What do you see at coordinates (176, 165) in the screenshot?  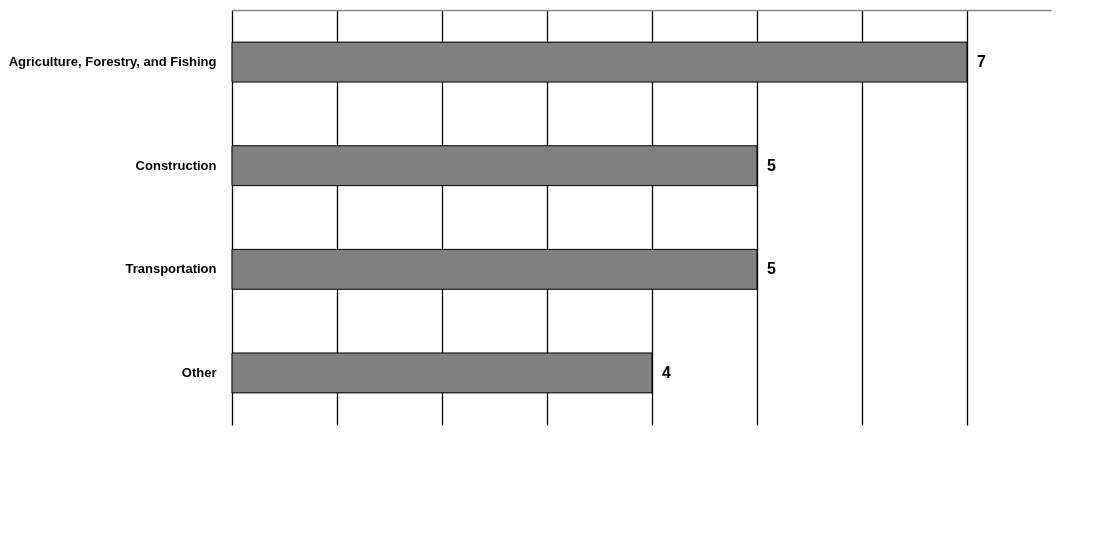 I see `y-tick-label: Construction` at bounding box center [176, 165].